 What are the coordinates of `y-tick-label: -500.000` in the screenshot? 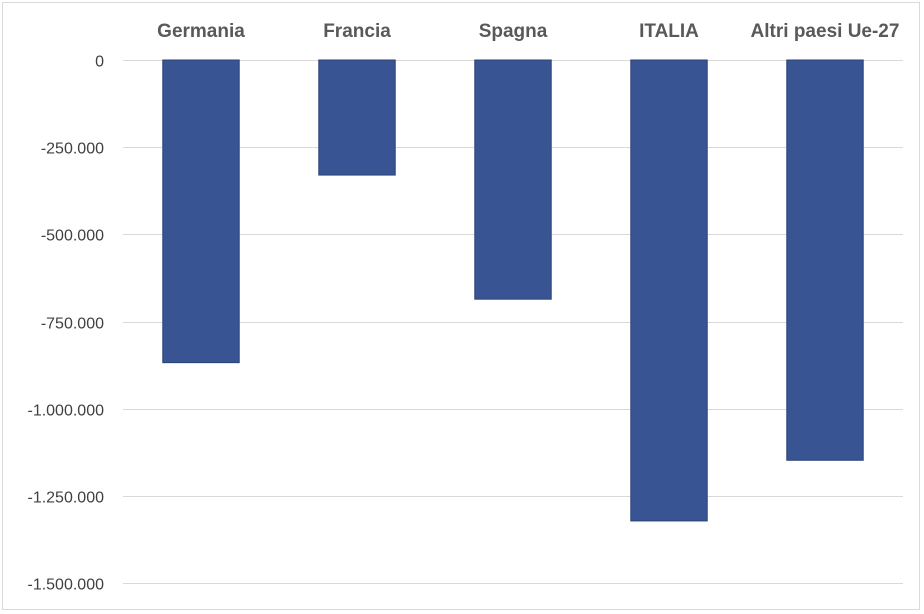 It's located at (72, 236).